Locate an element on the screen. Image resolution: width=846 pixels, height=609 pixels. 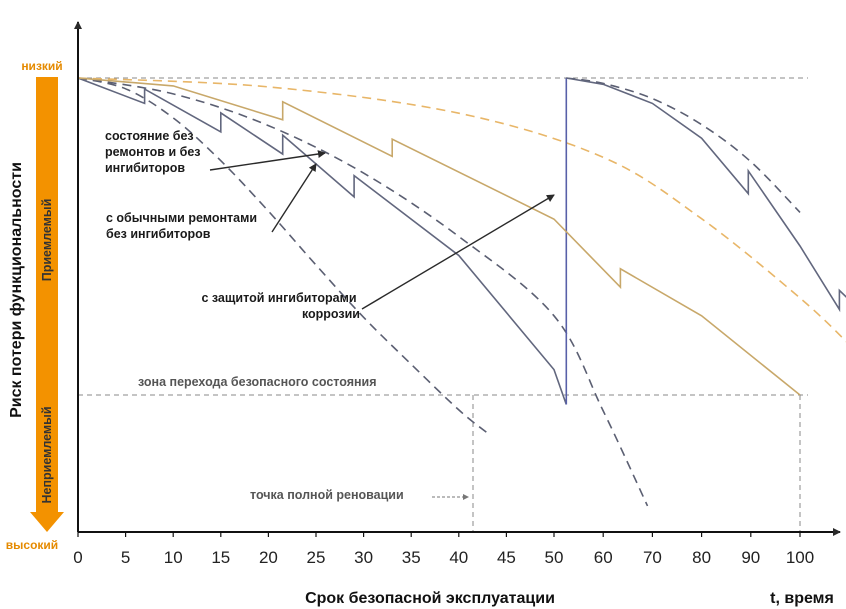
transition-zone-label: зона перехода безопасного состояния is located at coordinates (257, 382).